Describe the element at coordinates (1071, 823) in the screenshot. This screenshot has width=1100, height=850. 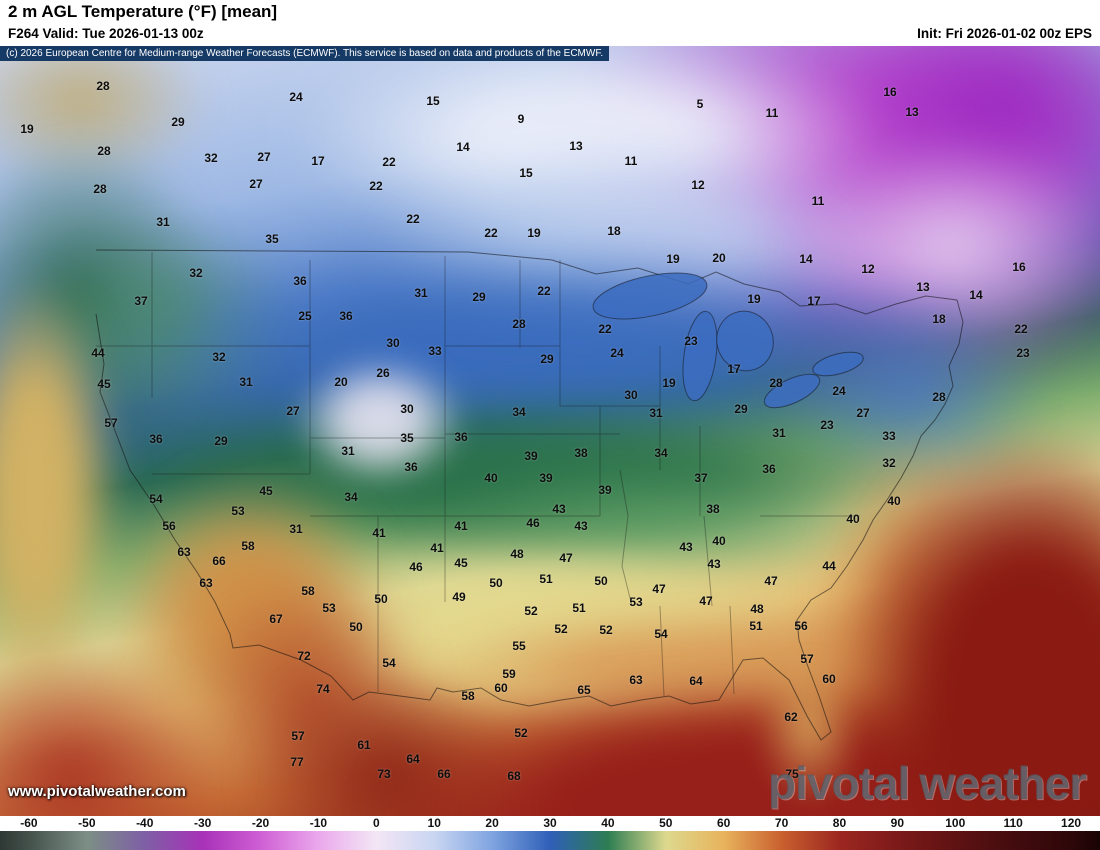
I see `colorbar-tick-label: 120` at that location.